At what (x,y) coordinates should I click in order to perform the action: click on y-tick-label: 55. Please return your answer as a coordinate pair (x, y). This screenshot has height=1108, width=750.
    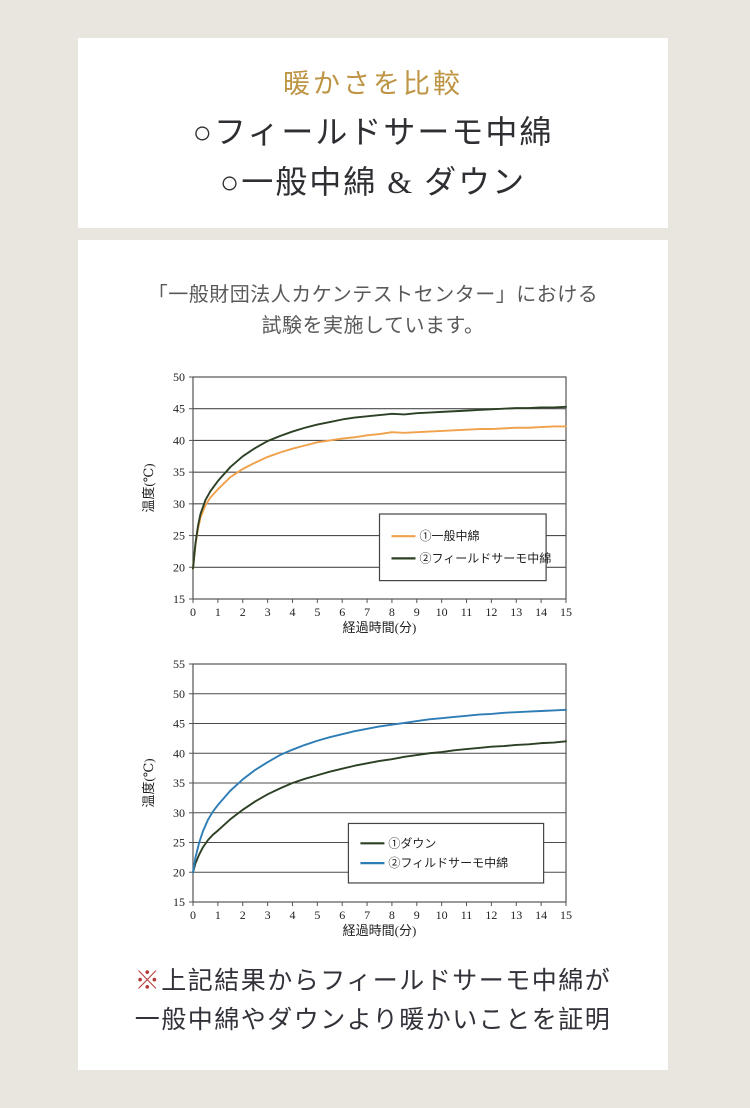
    Looking at the image, I should click on (179, 664).